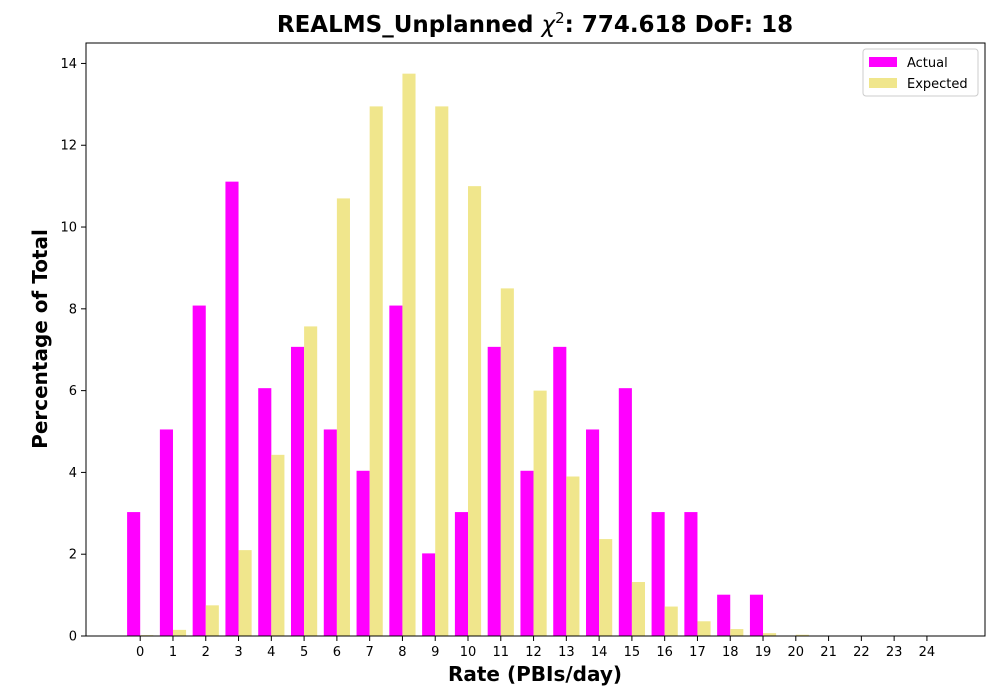  What do you see at coordinates (730, 652) in the screenshot?
I see `x-tick-label: 18` at bounding box center [730, 652].